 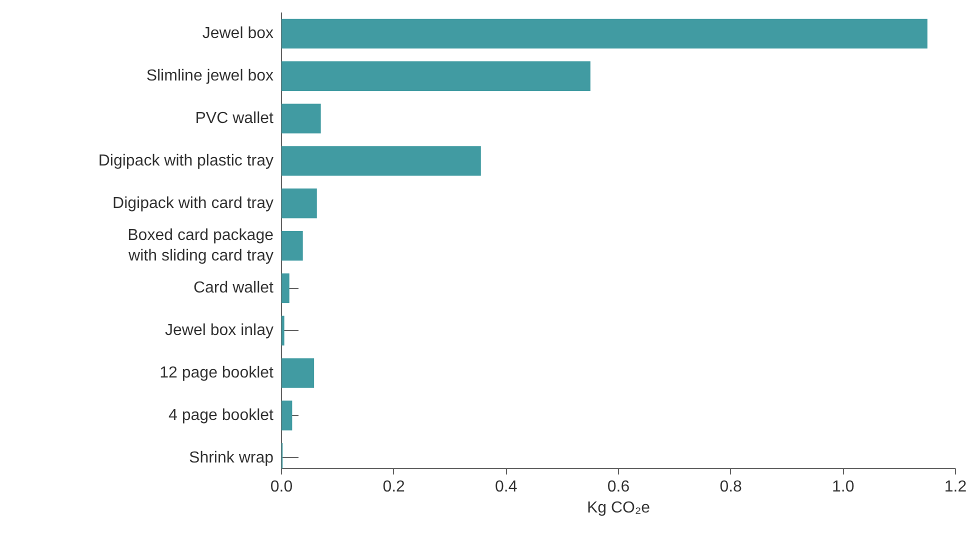 I want to click on y-tick-label: PVC wallet, so click(x=234, y=119).